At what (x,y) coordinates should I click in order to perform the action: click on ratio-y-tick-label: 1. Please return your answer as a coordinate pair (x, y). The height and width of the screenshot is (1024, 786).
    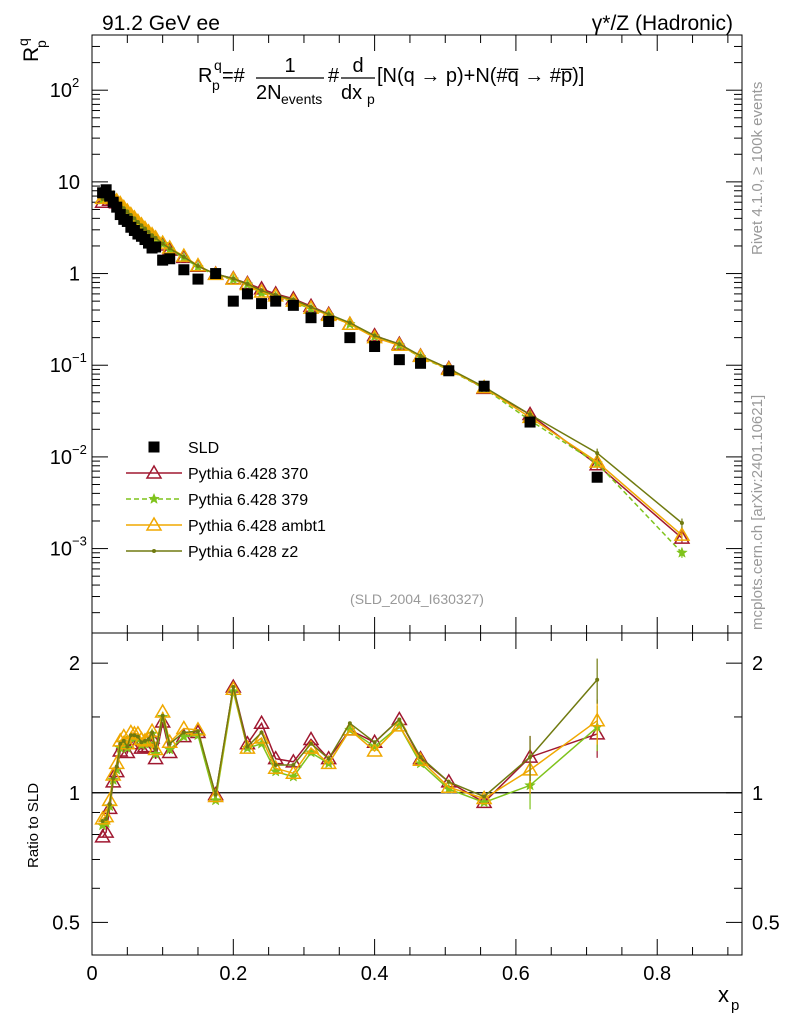
    Looking at the image, I should click on (74, 794).